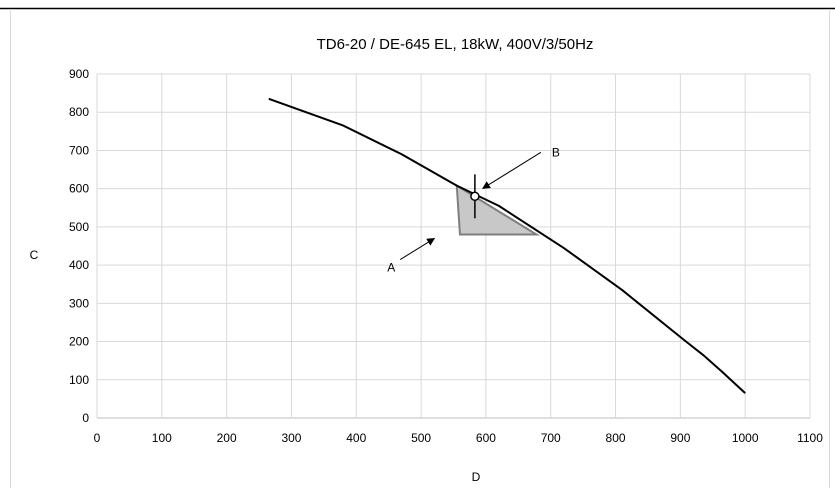 This screenshot has width=835, height=488. I want to click on x-tick-labels: 0 100 200 300 400 500 600 700 800 900 1000 1100, so click(459, 438).